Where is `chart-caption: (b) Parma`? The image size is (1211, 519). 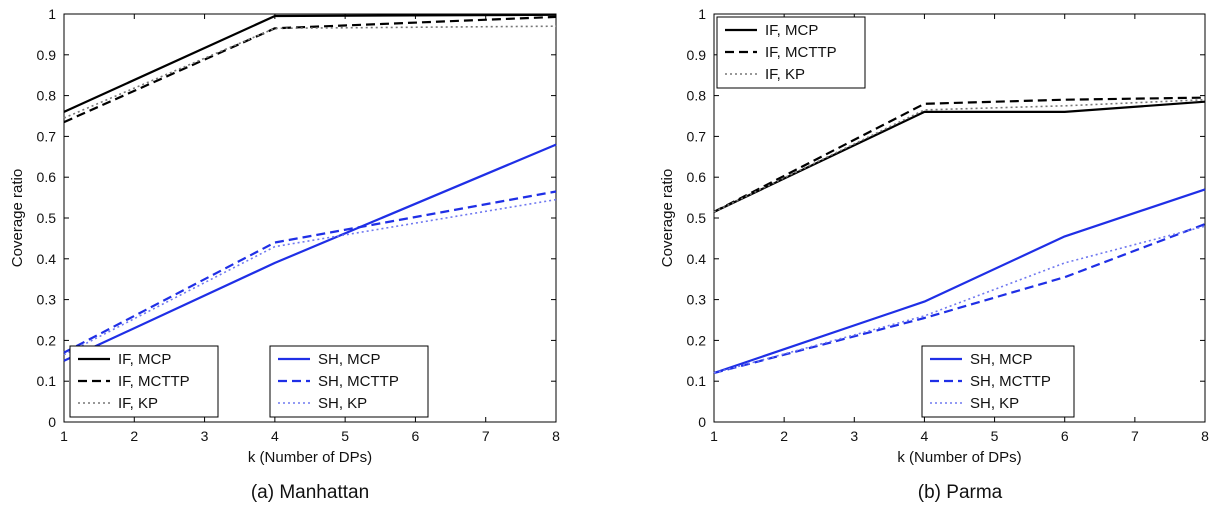 chart-caption: (b) Parma is located at coordinates (960, 492).